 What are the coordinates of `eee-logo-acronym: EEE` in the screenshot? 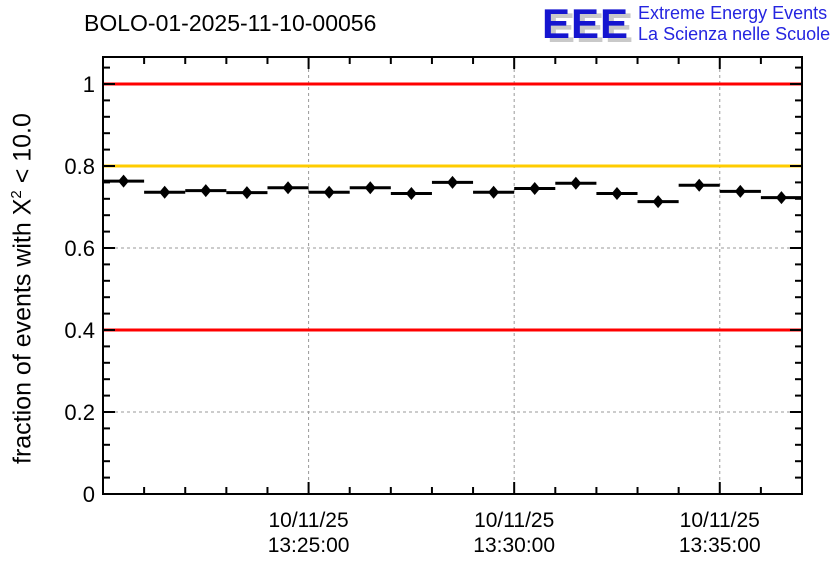 It's located at (586, 23).